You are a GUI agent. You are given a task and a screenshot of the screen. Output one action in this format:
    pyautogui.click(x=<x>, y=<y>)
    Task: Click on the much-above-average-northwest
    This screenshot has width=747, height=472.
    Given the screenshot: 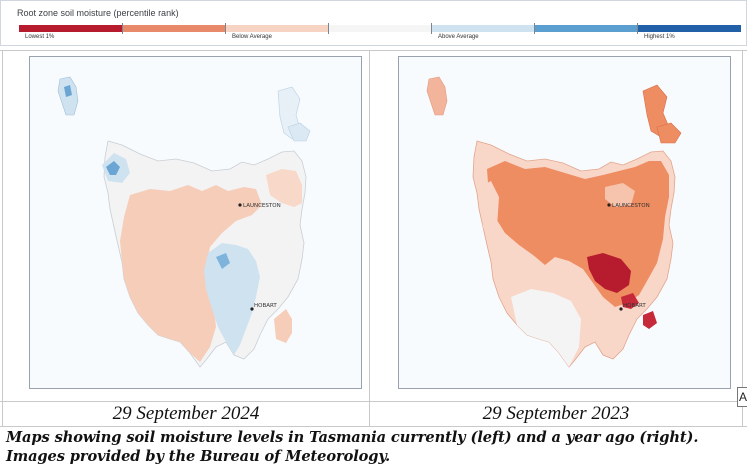 What is the action you would take?
    pyautogui.click(x=113, y=168)
    